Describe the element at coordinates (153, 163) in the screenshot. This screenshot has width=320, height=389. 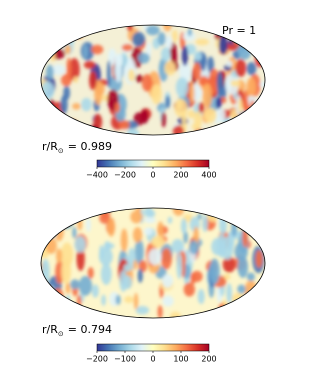
I see `colorbar` at that location.